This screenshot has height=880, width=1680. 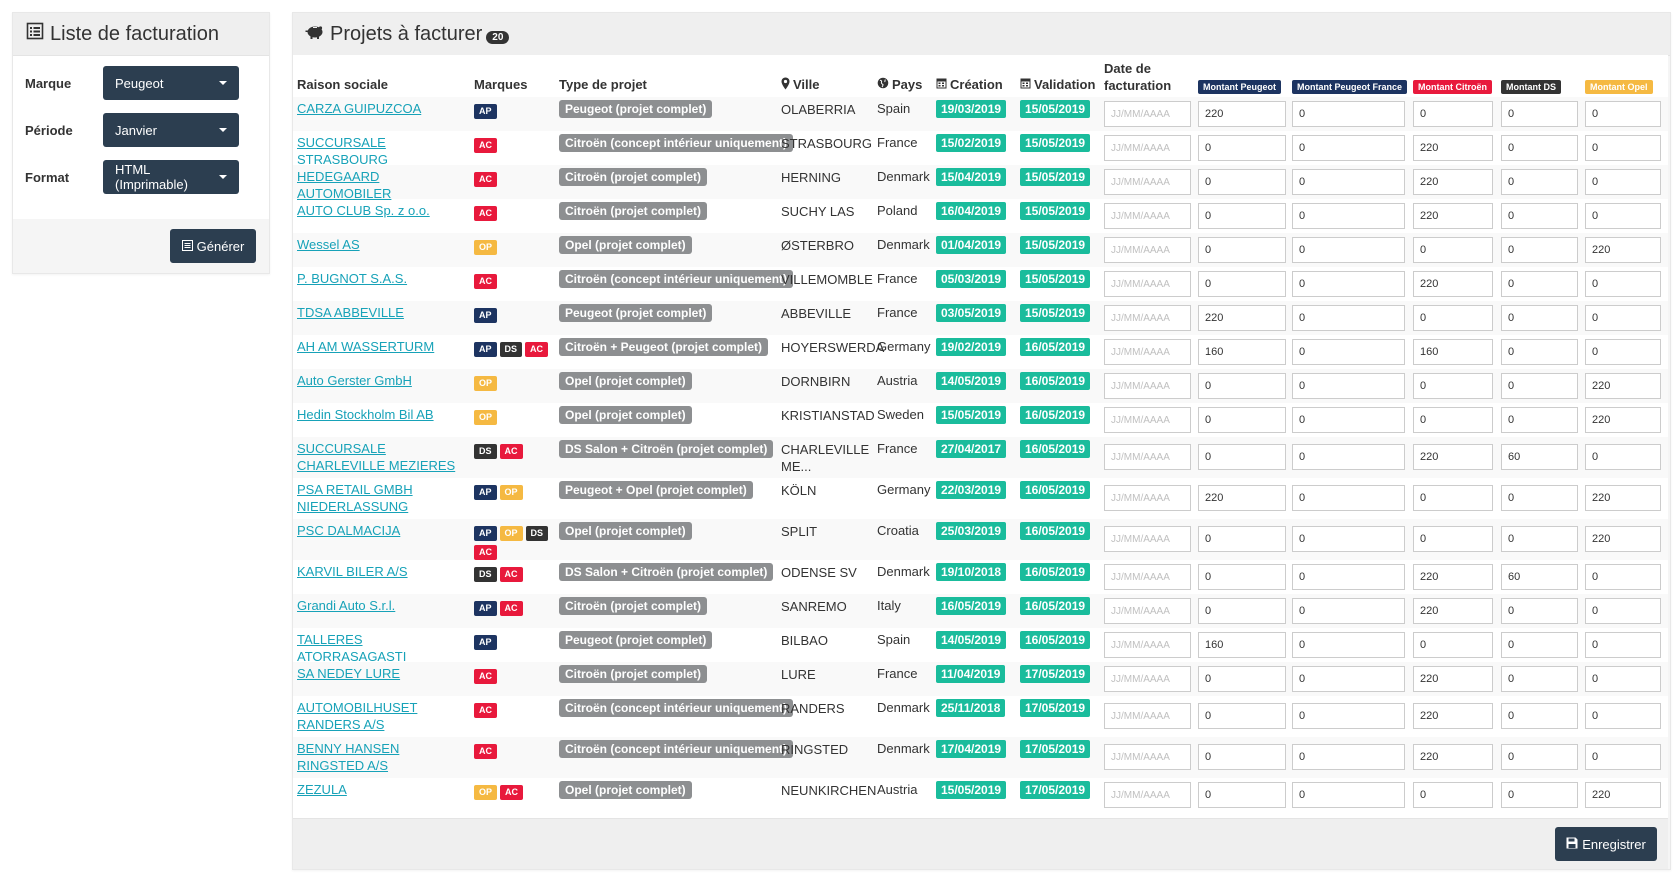 What do you see at coordinates (1452, 99) in the screenshot?
I see `col-montant-citroen: Montant Citroën` at bounding box center [1452, 99].